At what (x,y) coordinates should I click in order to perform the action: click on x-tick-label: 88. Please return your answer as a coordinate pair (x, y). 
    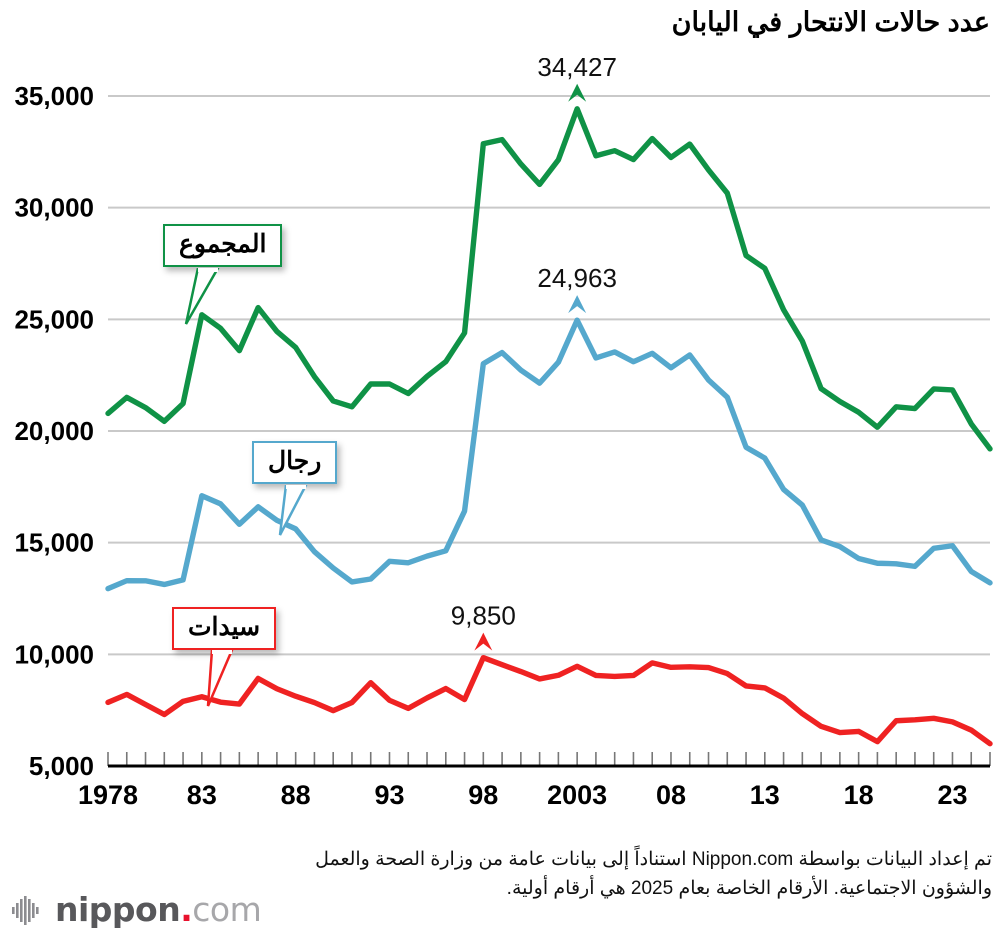
    Looking at the image, I should click on (296, 795).